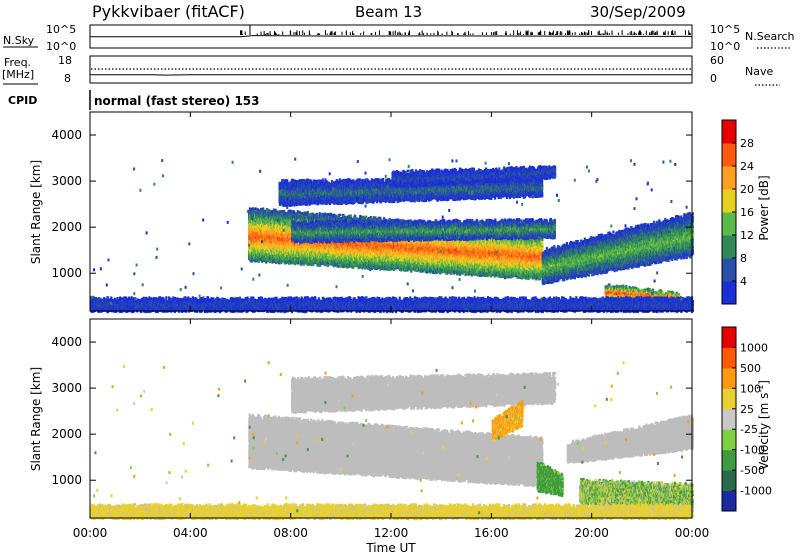  I want to click on cpid-label: CPID, so click(22, 100).